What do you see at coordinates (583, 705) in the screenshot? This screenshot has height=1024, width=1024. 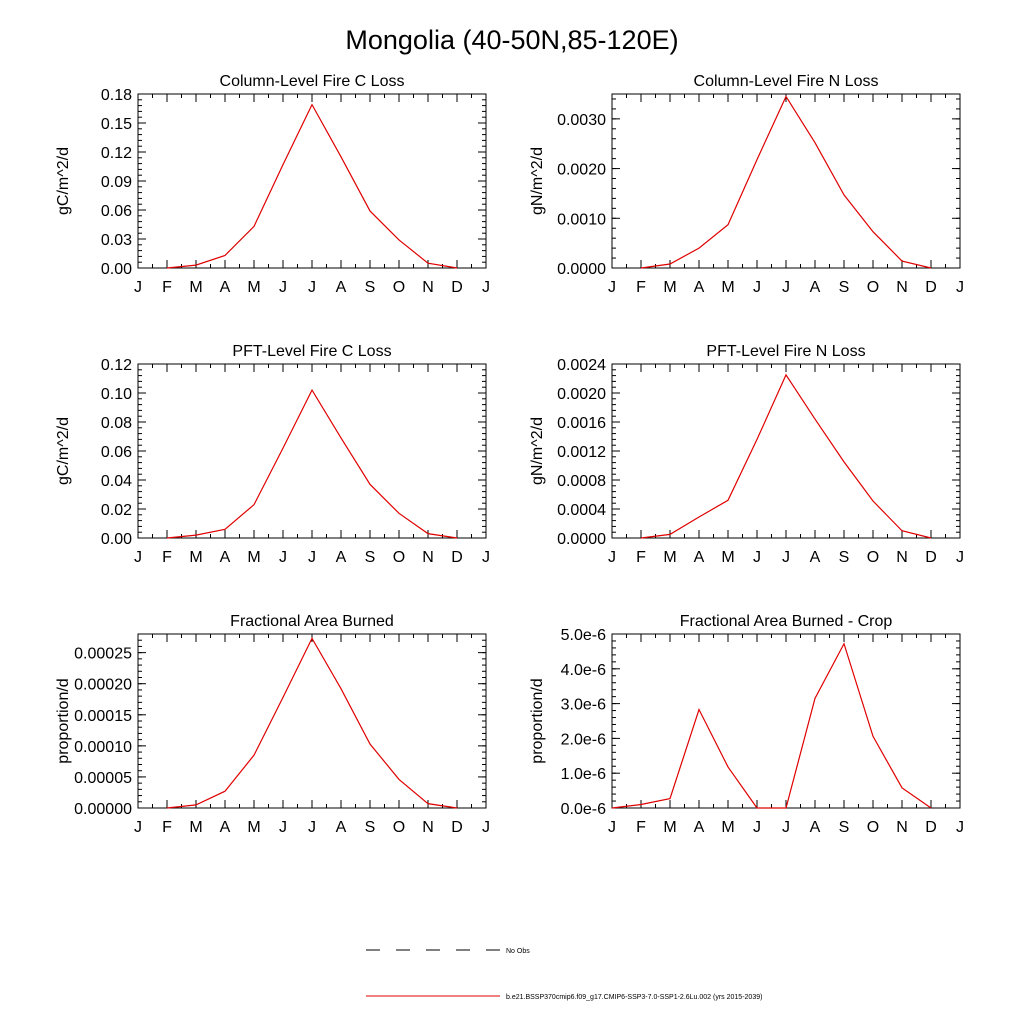 I see `y-tick-label: 3.0e-6` at bounding box center [583, 705].